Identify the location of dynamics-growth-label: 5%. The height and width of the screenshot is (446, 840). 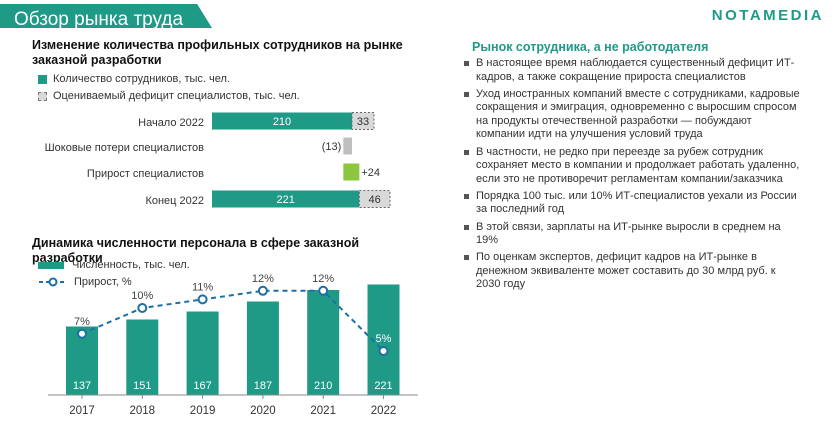
(384, 339).